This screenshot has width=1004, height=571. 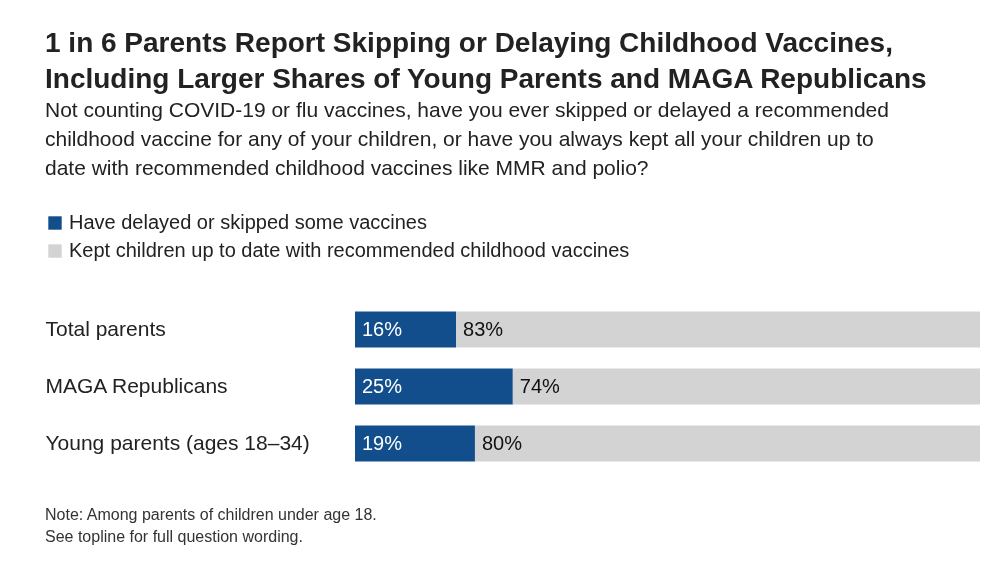 What do you see at coordinates (382, 328) in the screenshot?
I see `data-label: 16%` at bounding box center [382, 328].